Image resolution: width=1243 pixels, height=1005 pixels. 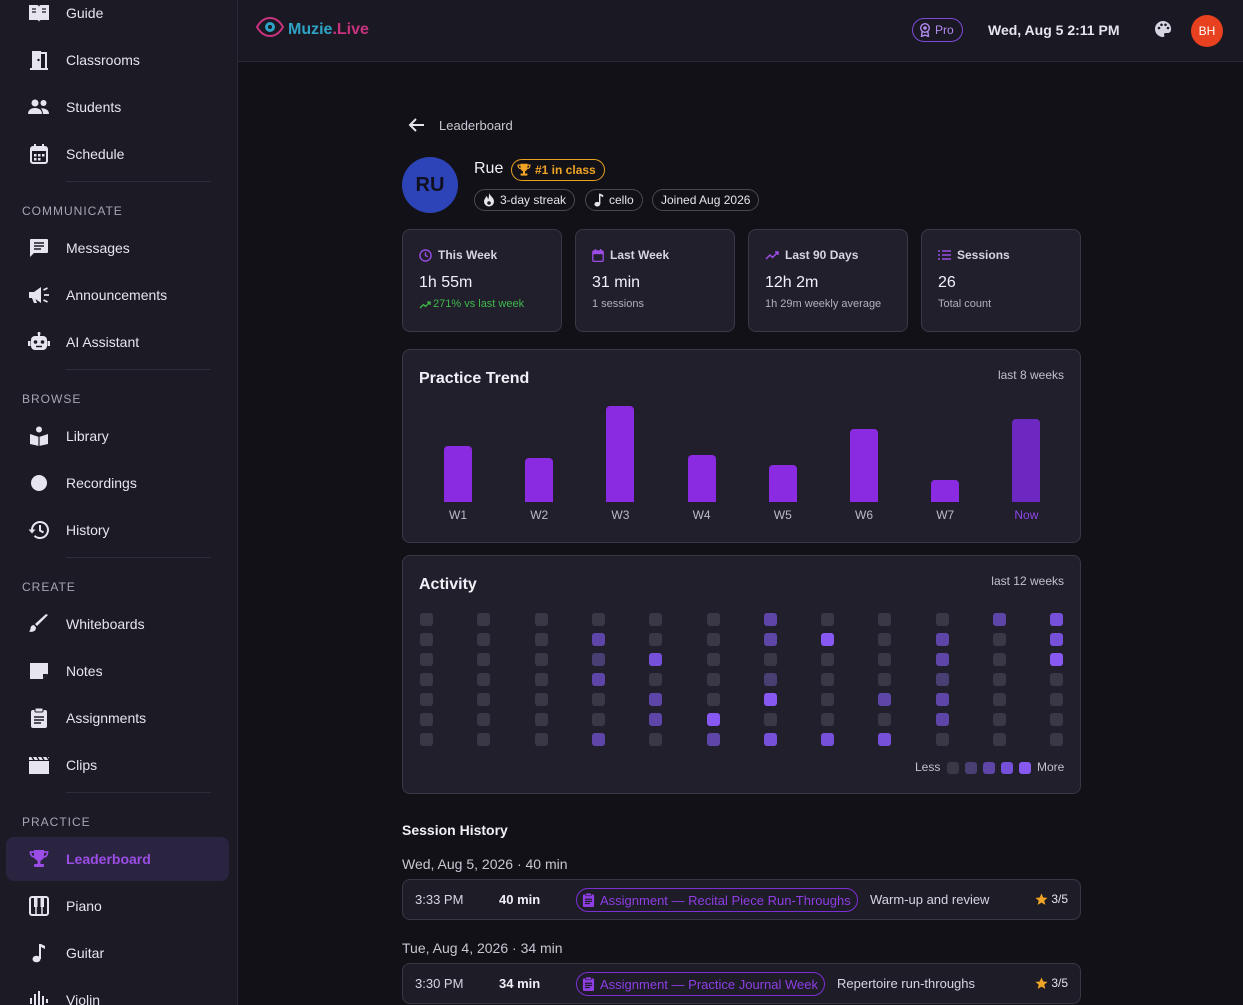 What do you see at coordinates (928, 767) in the screenshot?
I see `legend-less: Less` at bounding box center [928, 767].